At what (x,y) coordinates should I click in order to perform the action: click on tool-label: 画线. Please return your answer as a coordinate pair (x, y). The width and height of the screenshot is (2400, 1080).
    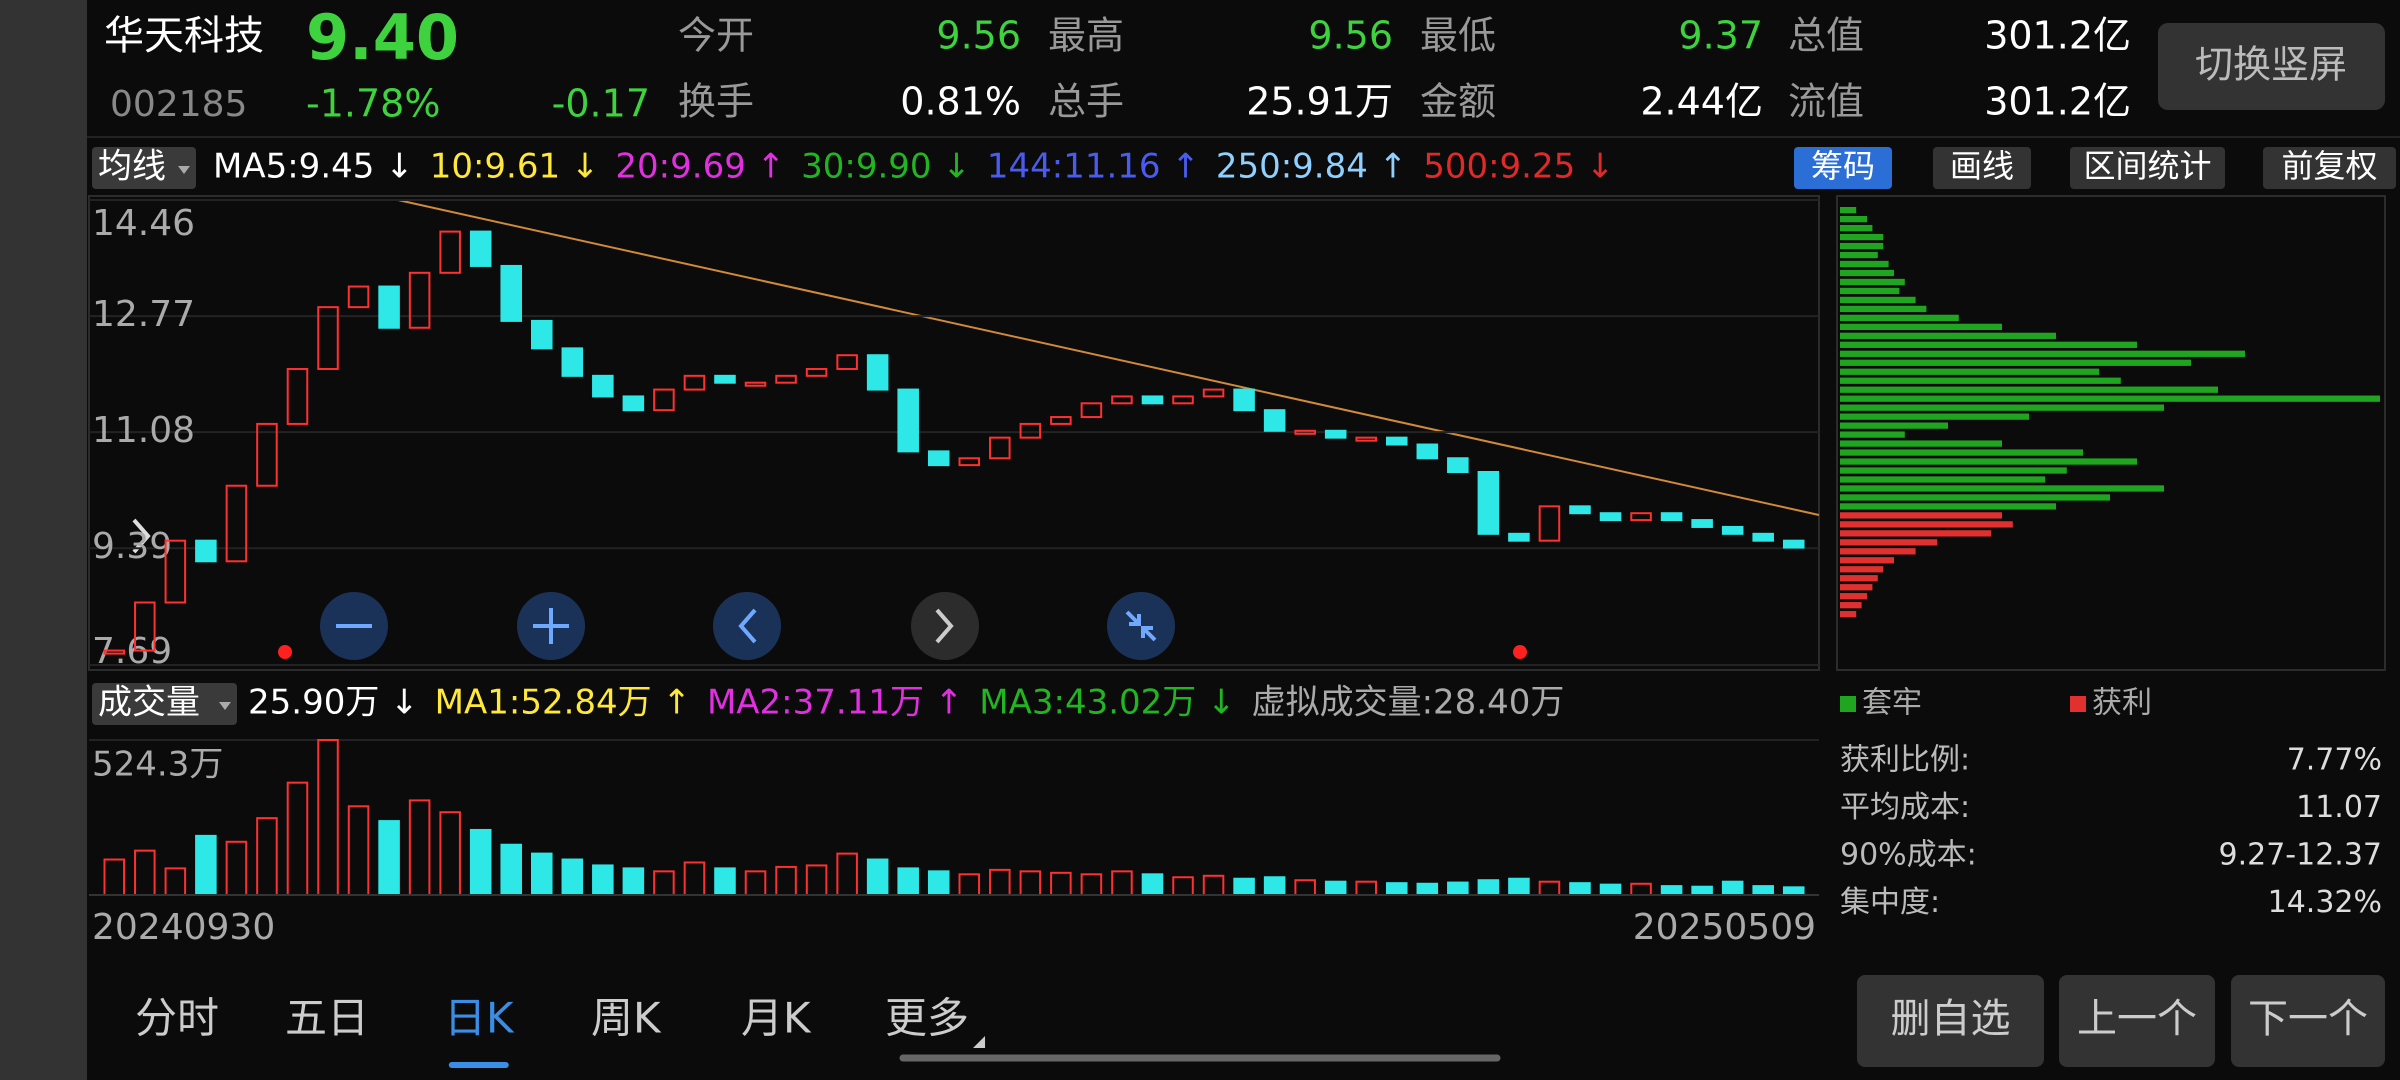
    Looking at the image, I should click on (1982, 166).